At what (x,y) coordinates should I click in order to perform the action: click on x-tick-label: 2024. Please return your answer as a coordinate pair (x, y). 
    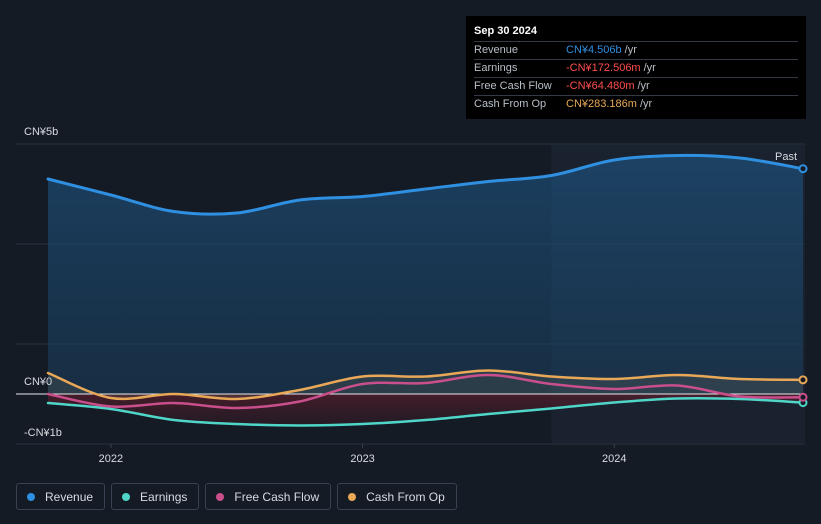
    Looking at the image, I should click on (614, 459).